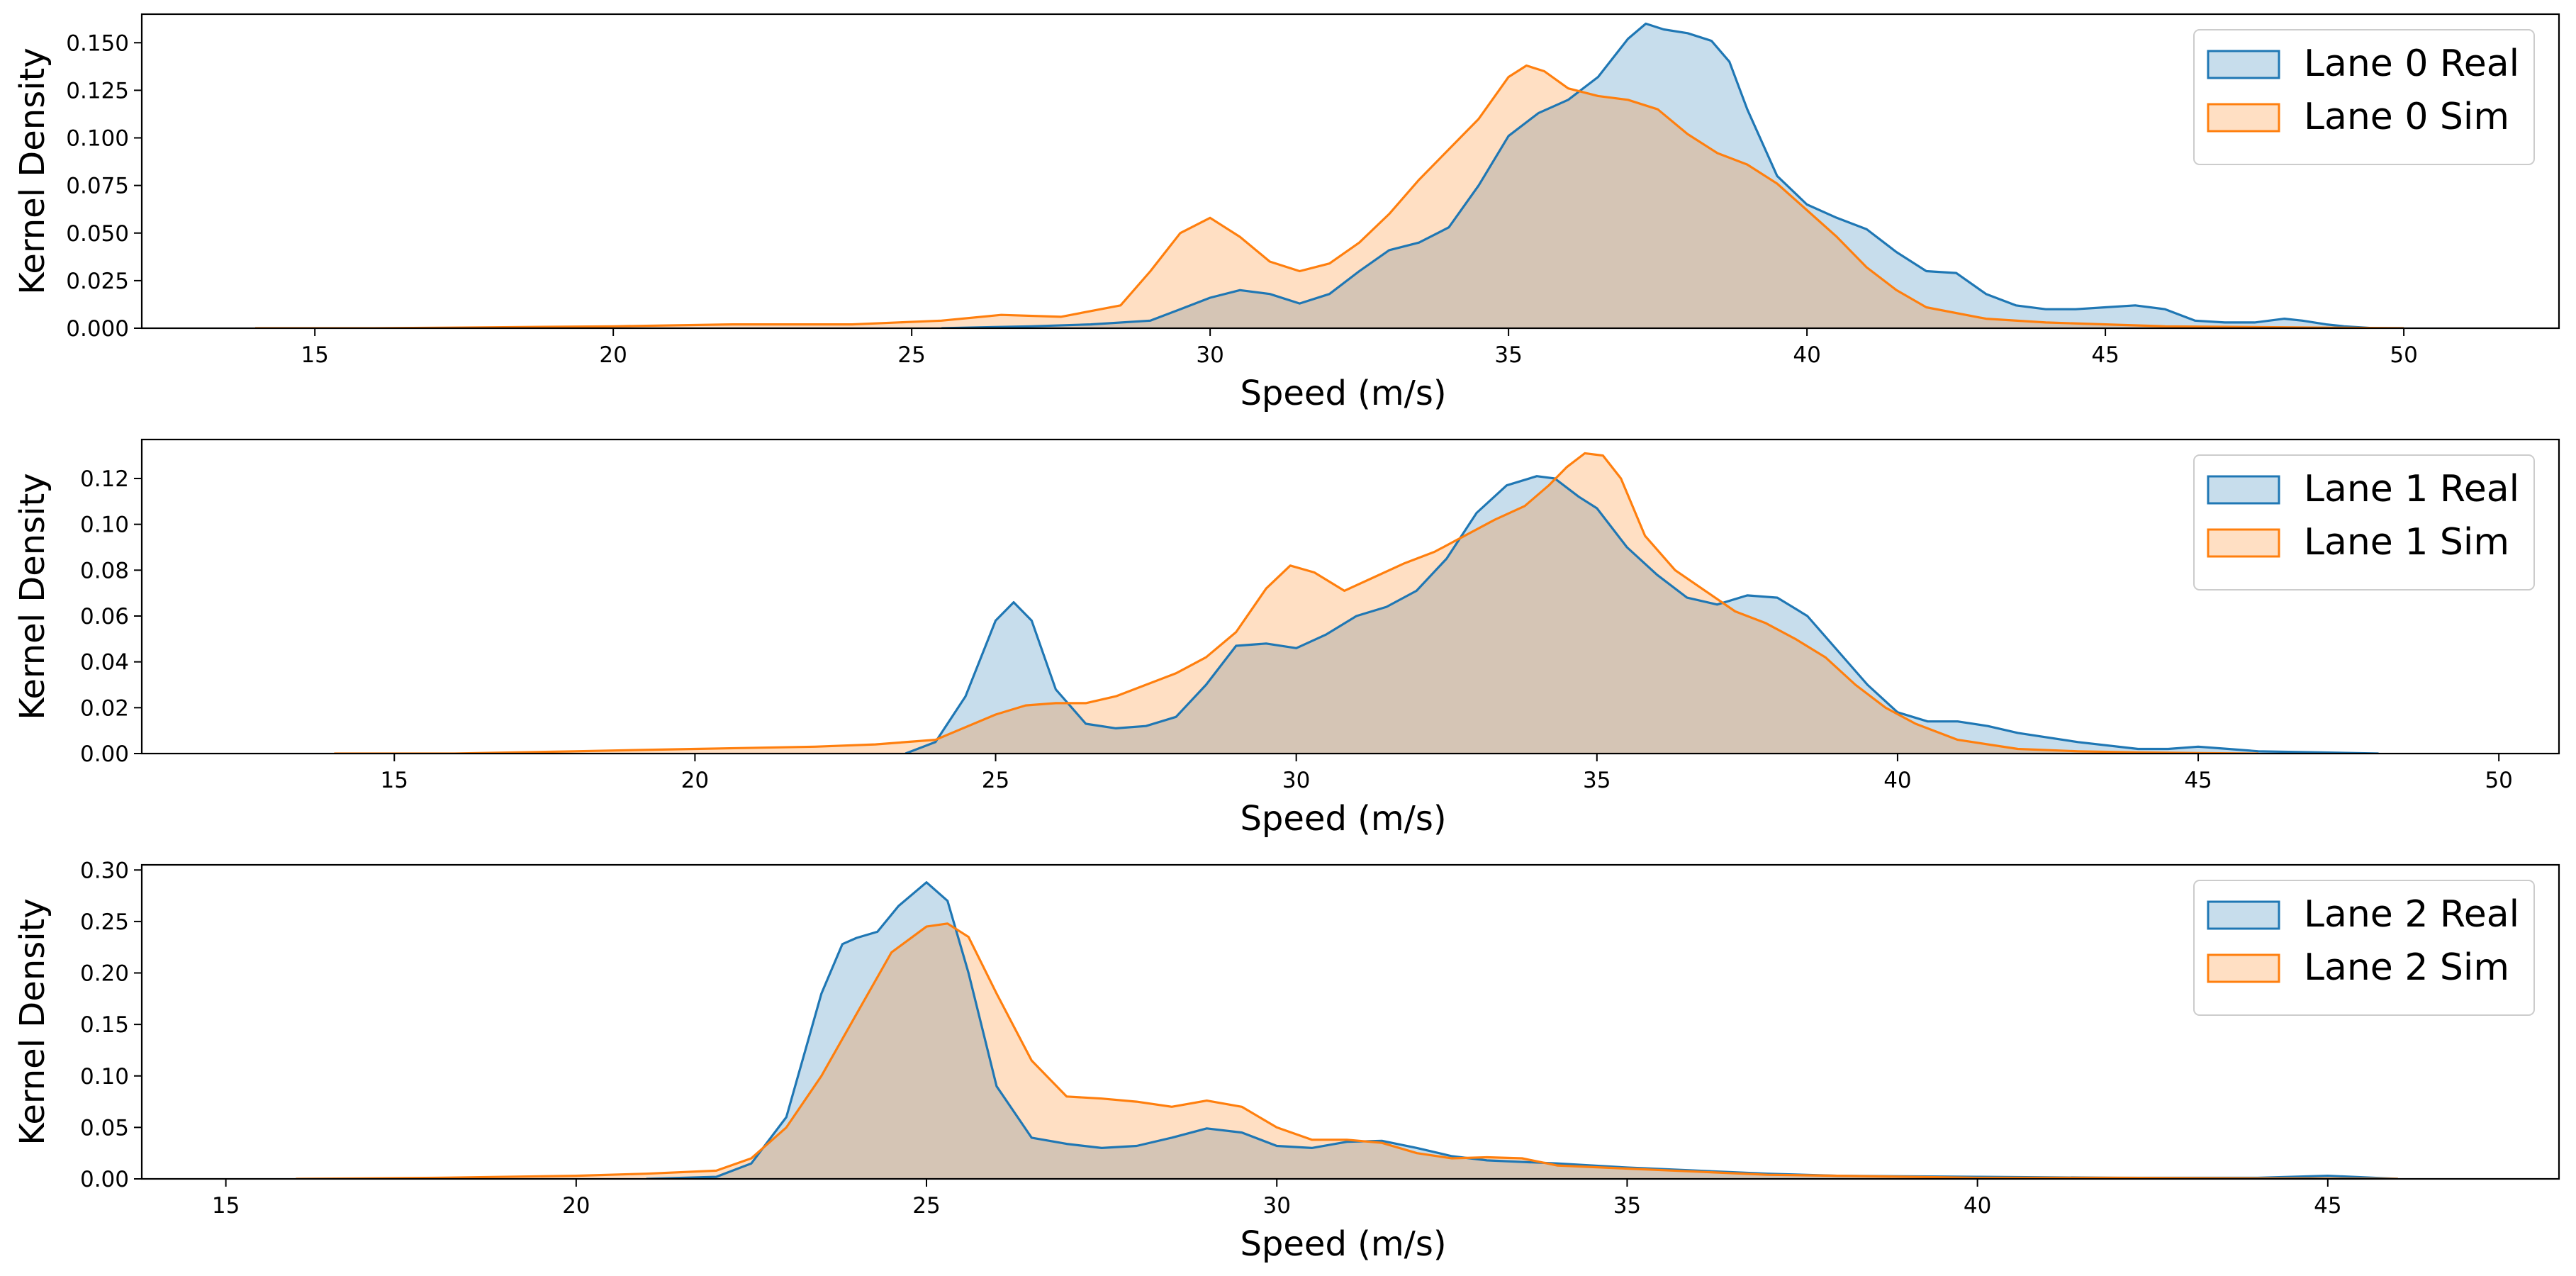  Describe the element at coordinates (2412, 489) in the screenshot. I see `legend-label: Lane 1 Real` at that location.